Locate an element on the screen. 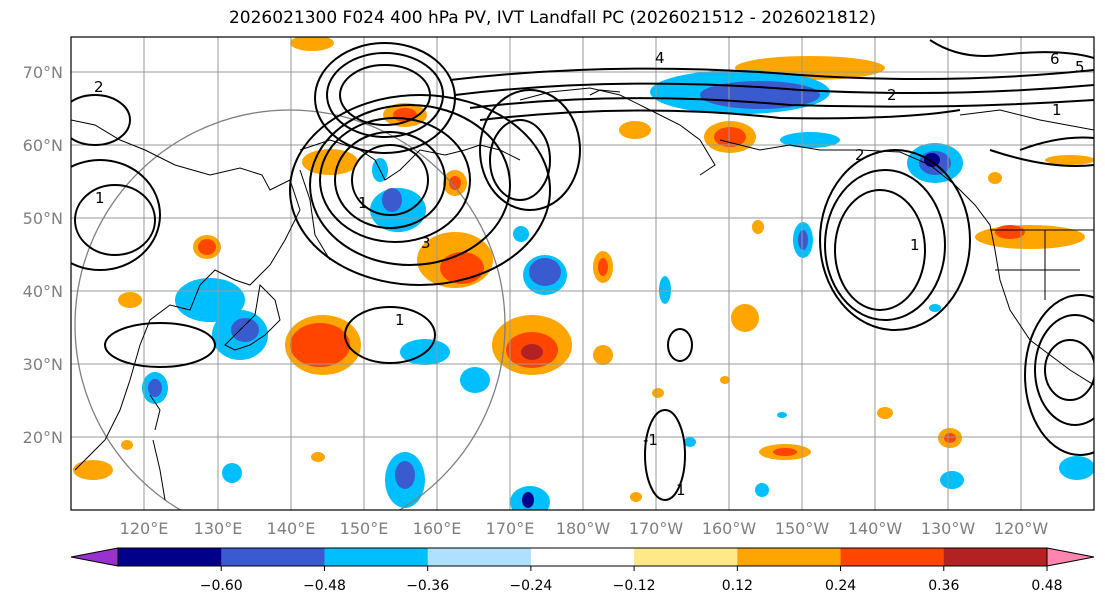 This screenshot has height=604, width=1105. colorbar-tick-label: 0.36 is located at coordinates (943, 586).